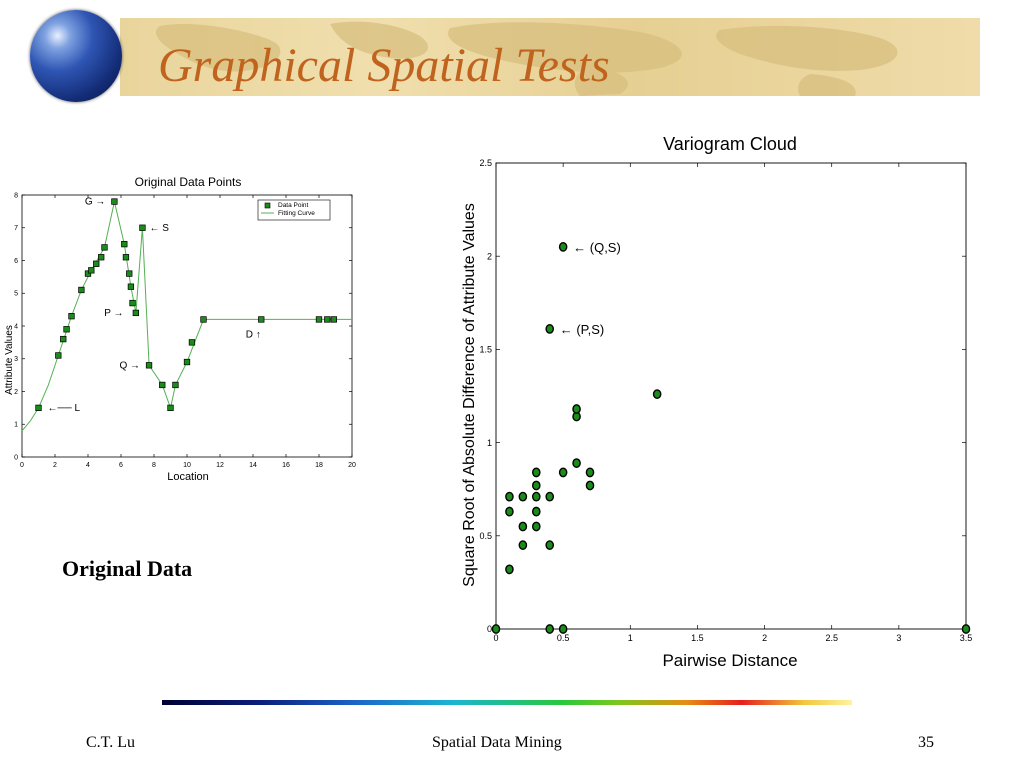 The image size is (1024, 768). I want to click on point-annotation: ←── L, so click(64, 408).